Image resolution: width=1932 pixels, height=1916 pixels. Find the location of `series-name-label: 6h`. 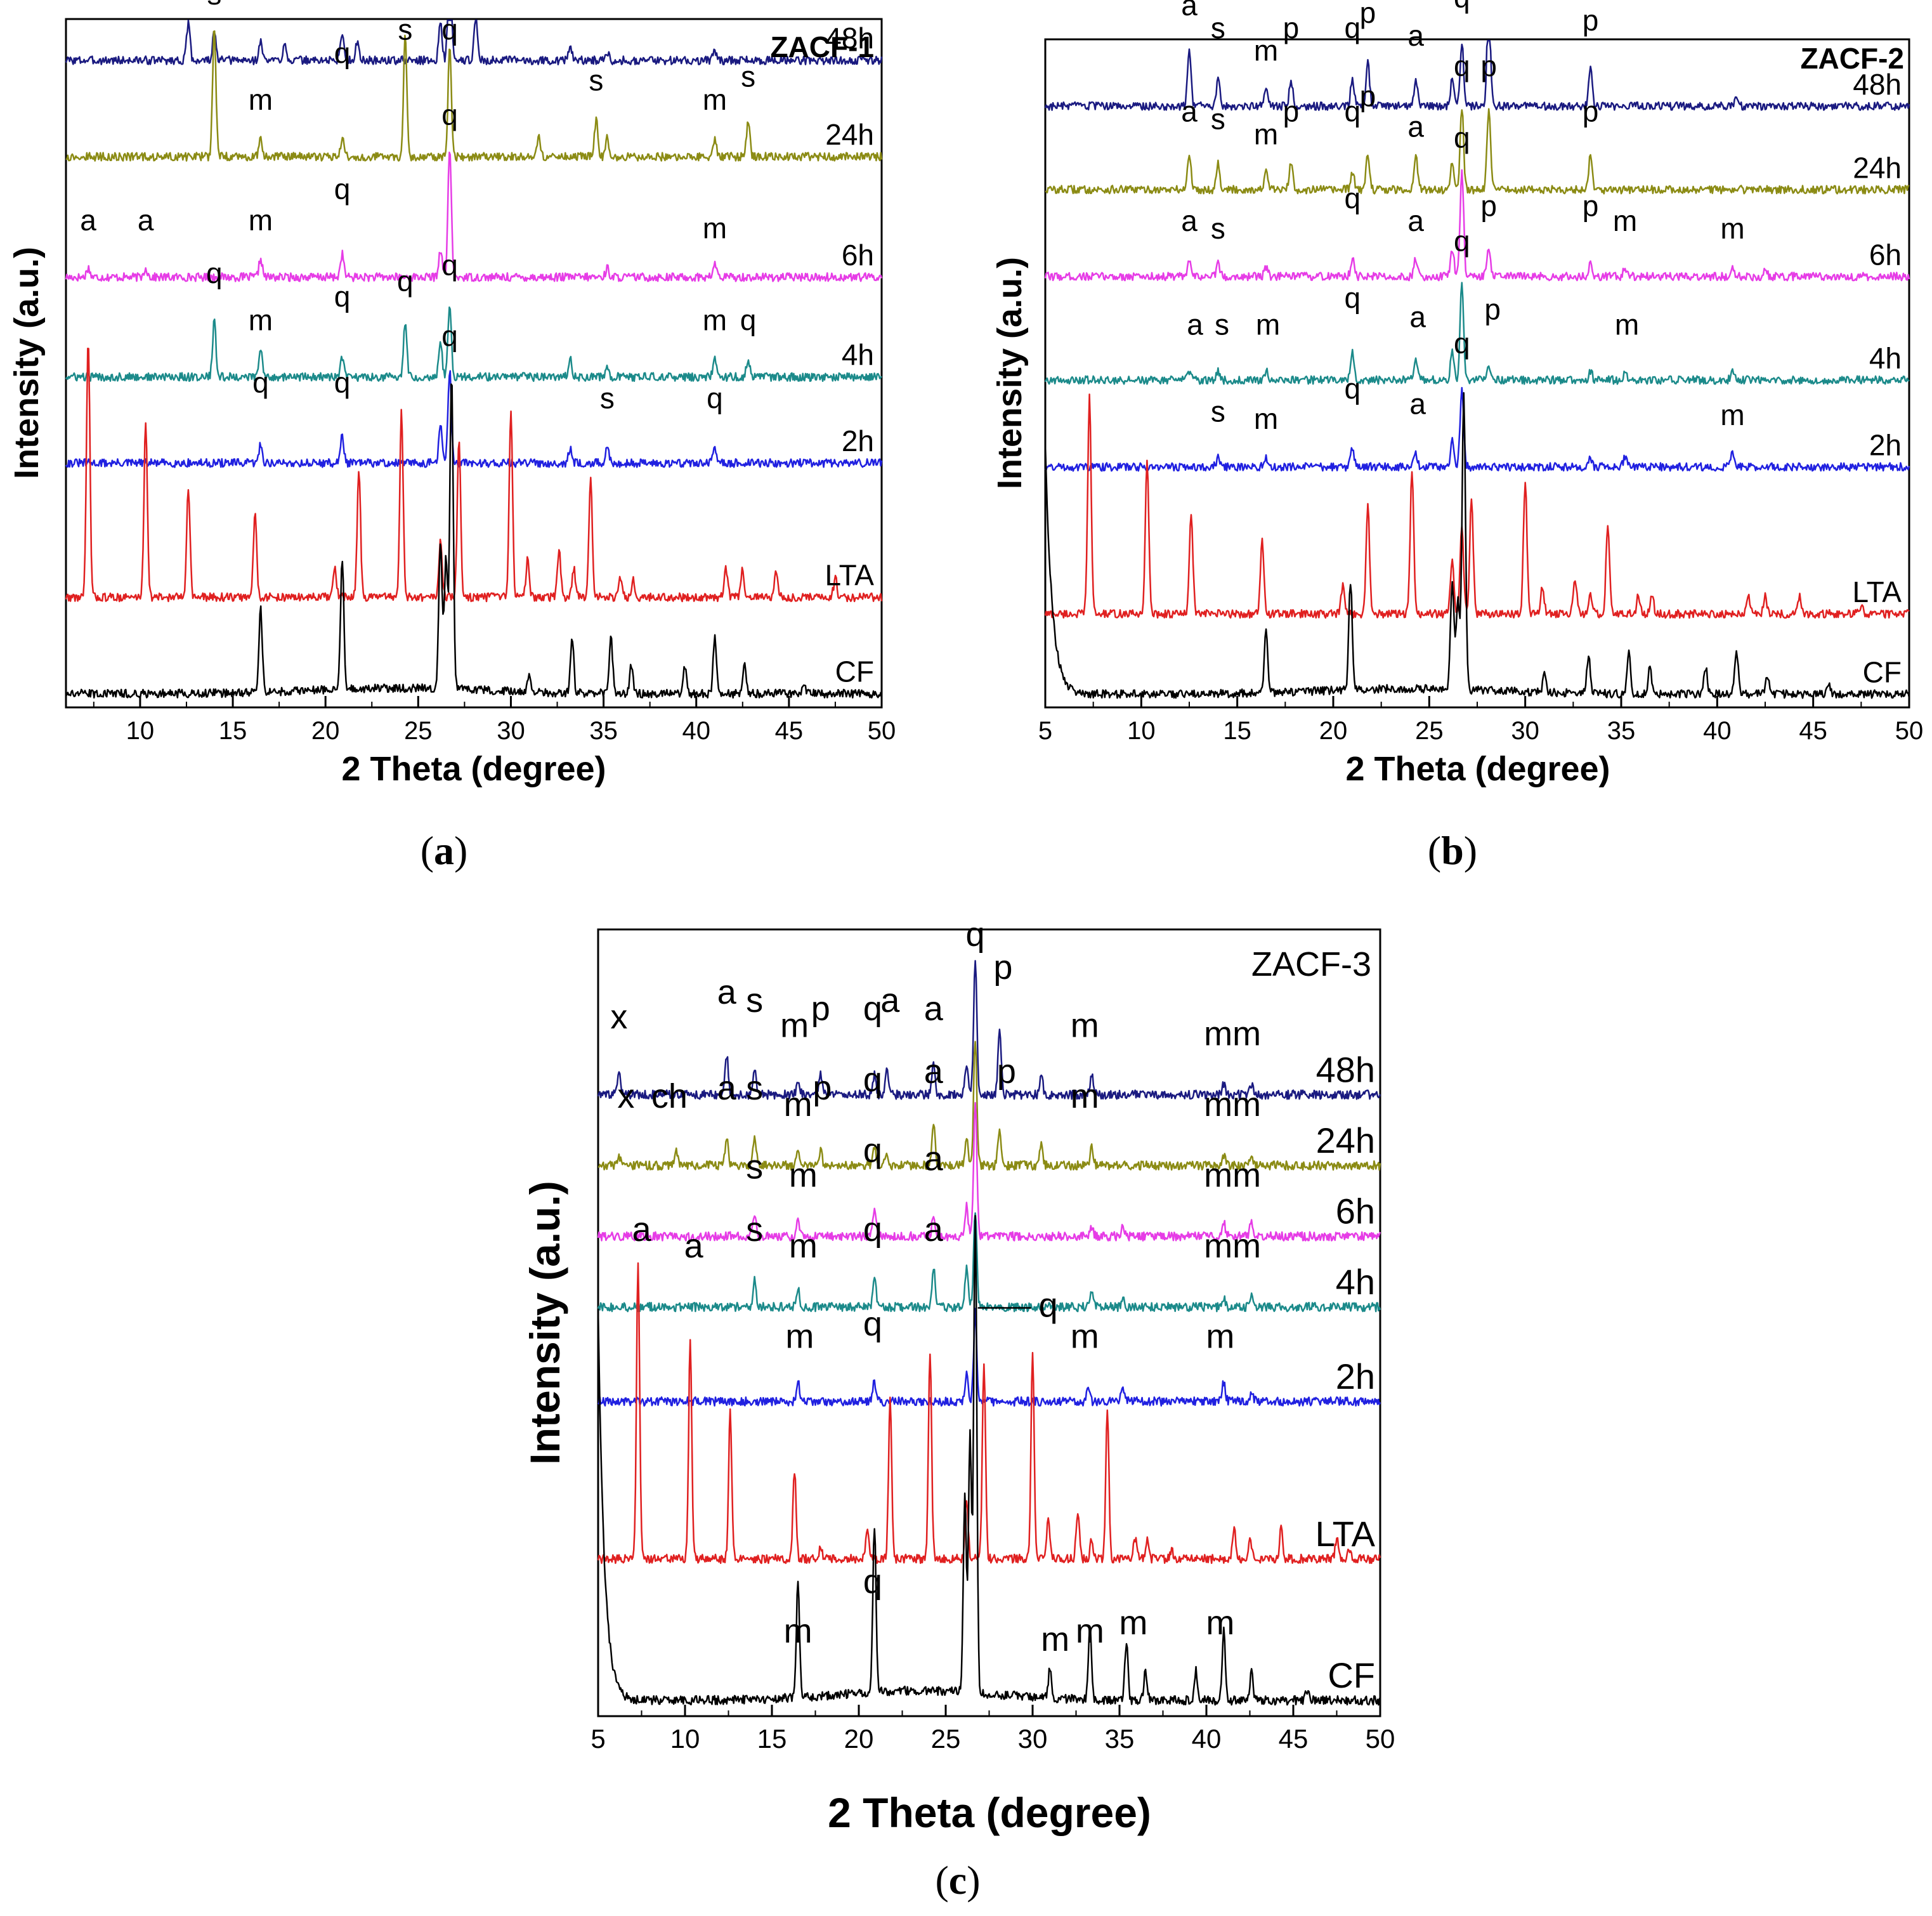

series-name-label: 6h is located at coordinates (1355, 1211).